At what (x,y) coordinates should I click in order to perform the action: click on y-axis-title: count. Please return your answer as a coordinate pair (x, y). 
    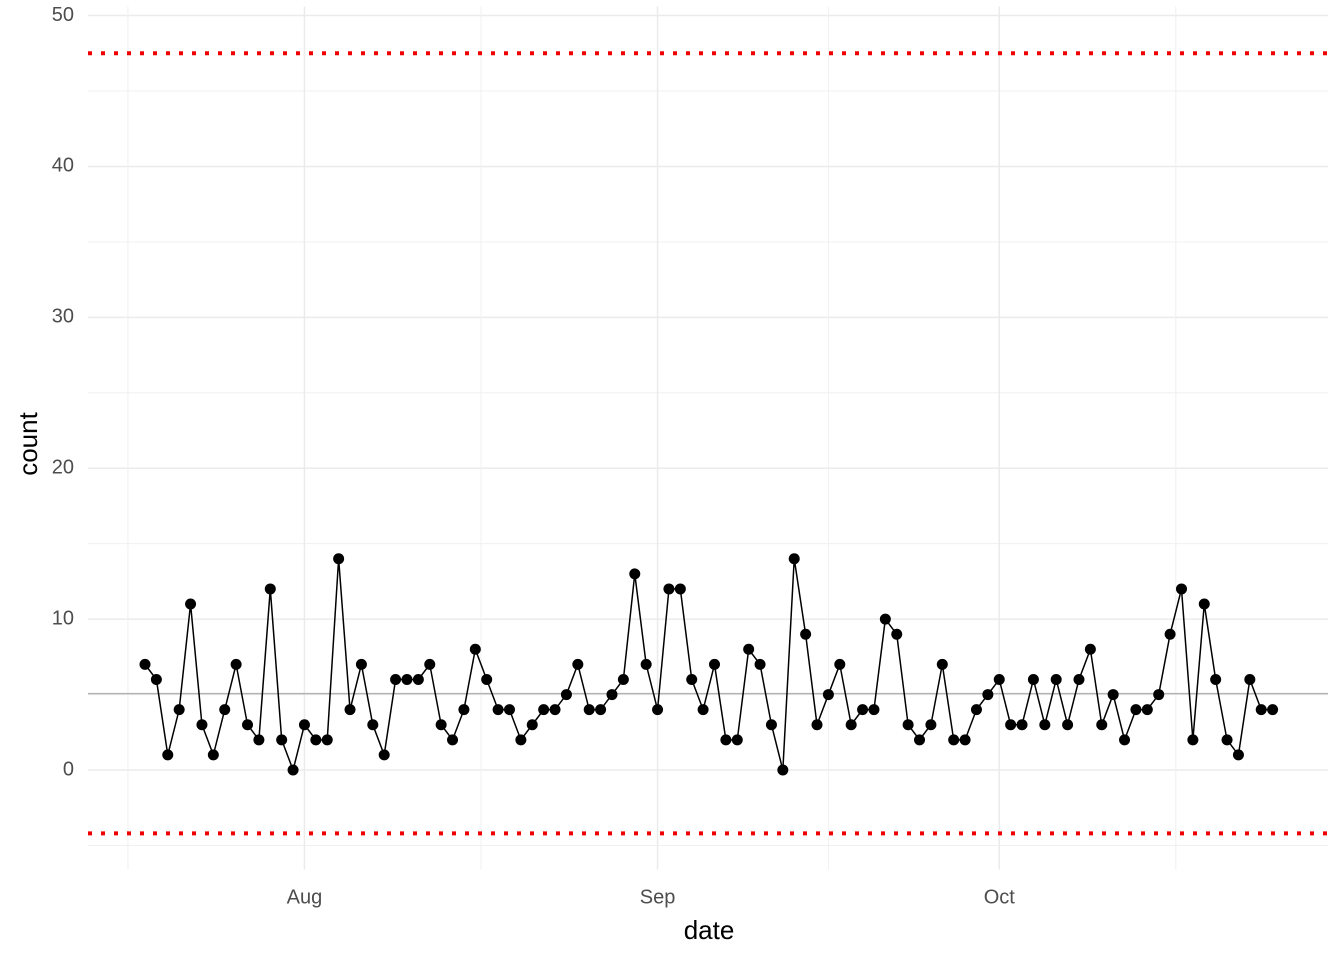
    Looking at the image, I should click on (28, 443).